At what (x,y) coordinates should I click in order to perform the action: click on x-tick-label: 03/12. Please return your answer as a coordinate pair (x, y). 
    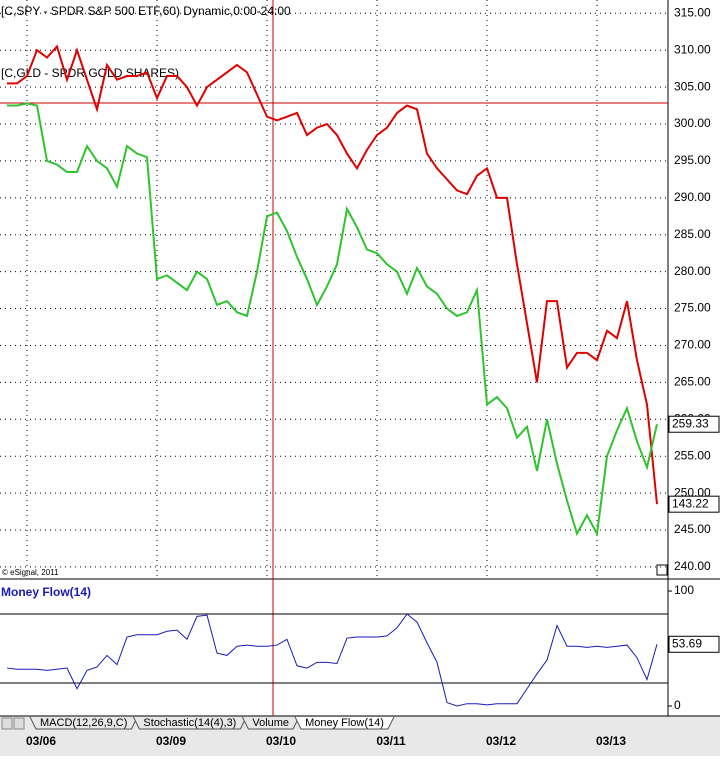
    Looking at the image, I should click on (501, 741).